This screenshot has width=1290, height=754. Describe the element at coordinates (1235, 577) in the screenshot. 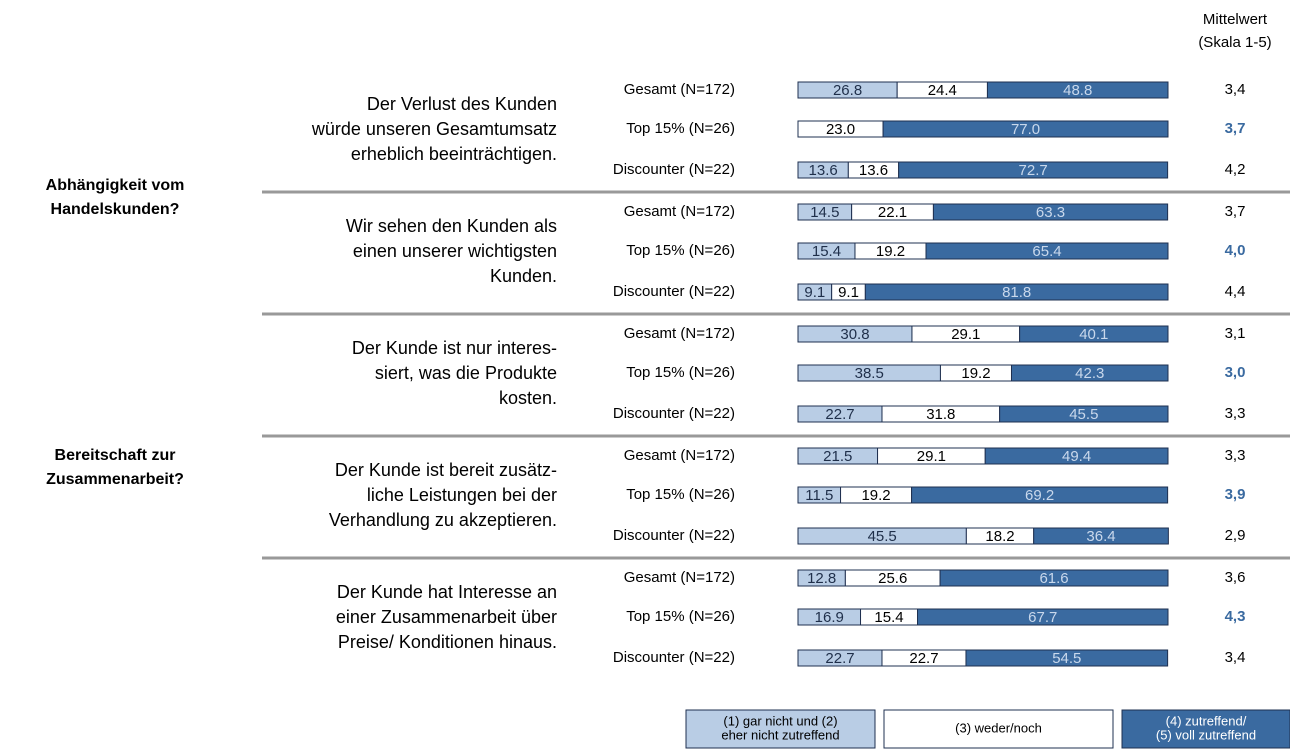

I see `mean-value: 3,6` at that location.